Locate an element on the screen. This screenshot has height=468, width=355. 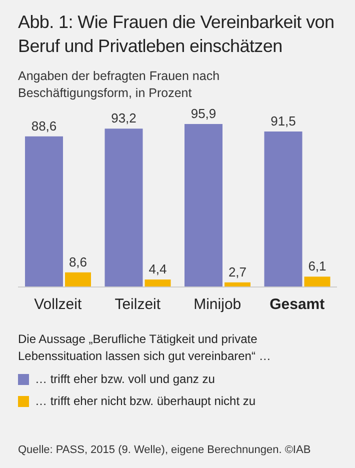
chart-subtitle: Angaben der befragten Frauen nach Beschäftigungsform, in Prozent is located at coordinates (119, 85).